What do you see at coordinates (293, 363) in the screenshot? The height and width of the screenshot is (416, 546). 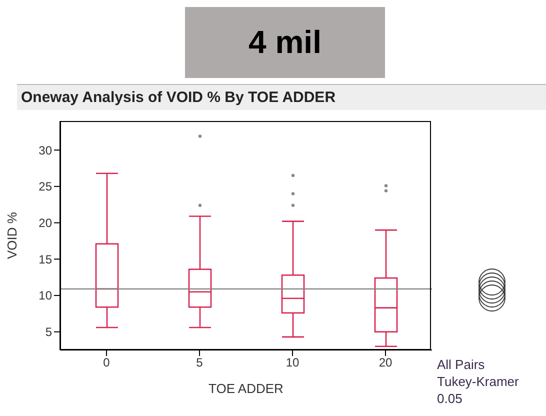 I see `x-tick-label: 10` at bounding box center [293, 363].